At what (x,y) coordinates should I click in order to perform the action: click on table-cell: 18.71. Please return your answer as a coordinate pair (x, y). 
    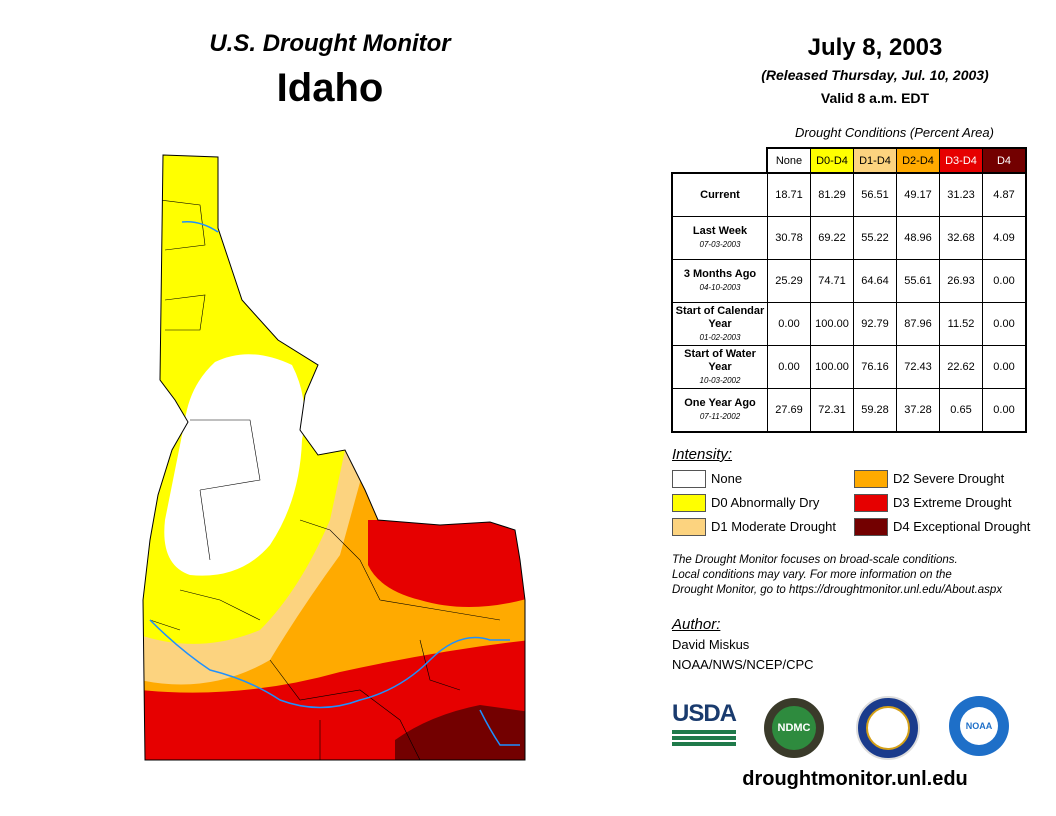
    Looking at the image, I should click on (789, 194).